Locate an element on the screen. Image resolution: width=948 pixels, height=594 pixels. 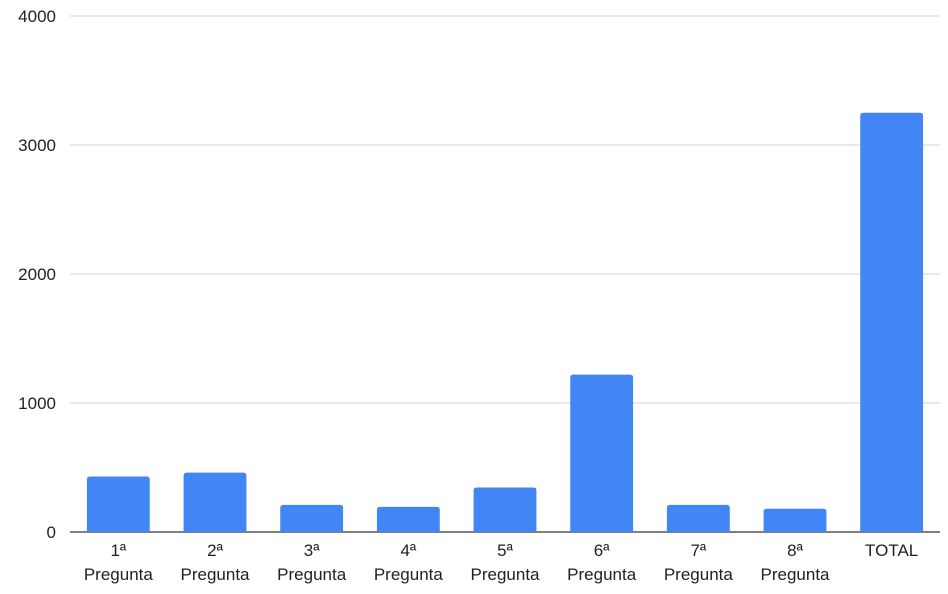
x-tick-label-line: 6ª is located at coordinates (602, 550).